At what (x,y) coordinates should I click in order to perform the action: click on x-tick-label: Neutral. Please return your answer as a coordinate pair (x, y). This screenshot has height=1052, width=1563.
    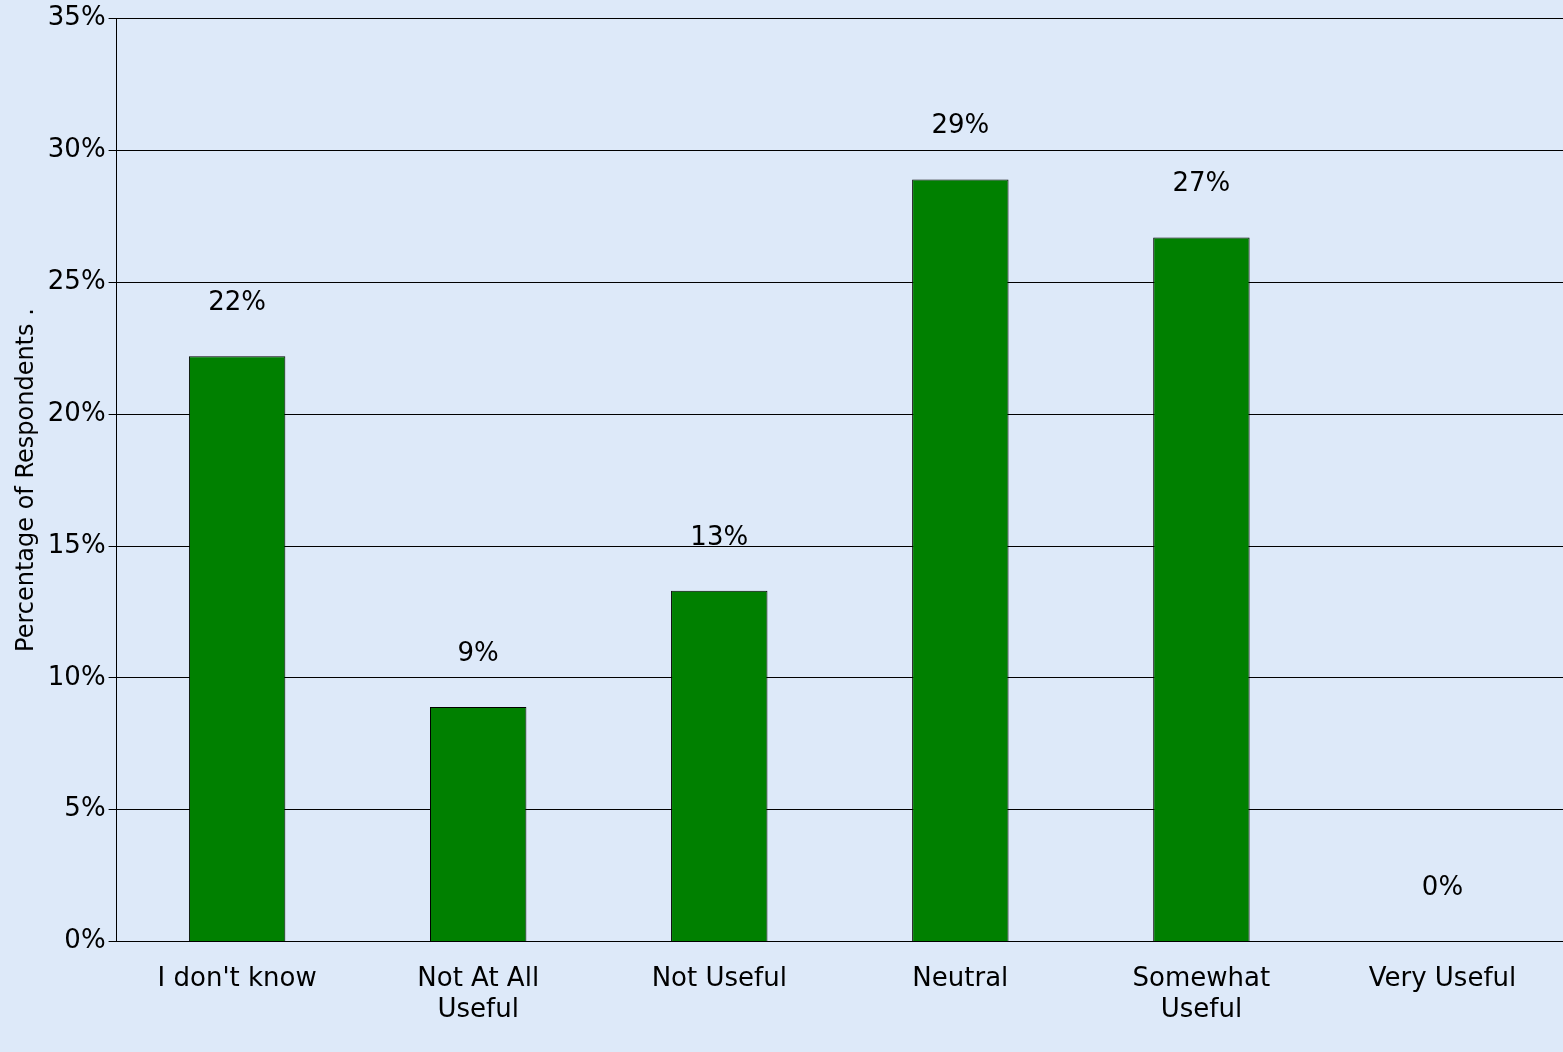
    Looking at the image, I should click on (960, 976).